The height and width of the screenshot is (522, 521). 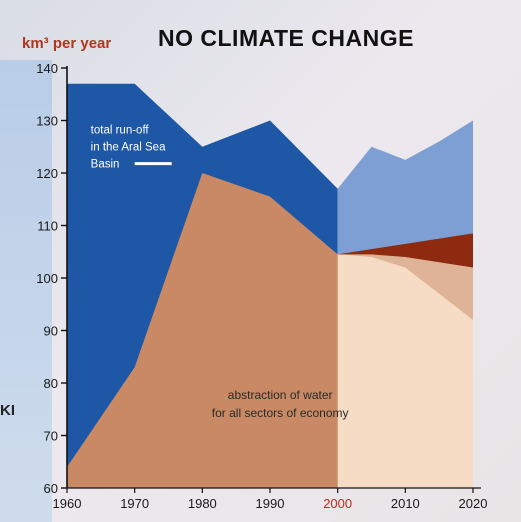 What do you see at coordinates (270, 503) in the screenshot?
I see `x-tick-label: 1990` at bounding box center [270, 503].